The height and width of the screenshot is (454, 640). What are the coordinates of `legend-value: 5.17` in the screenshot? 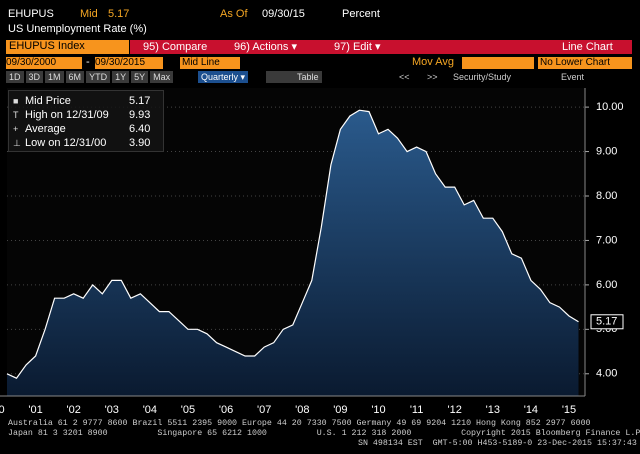 It's located at (140, 101).